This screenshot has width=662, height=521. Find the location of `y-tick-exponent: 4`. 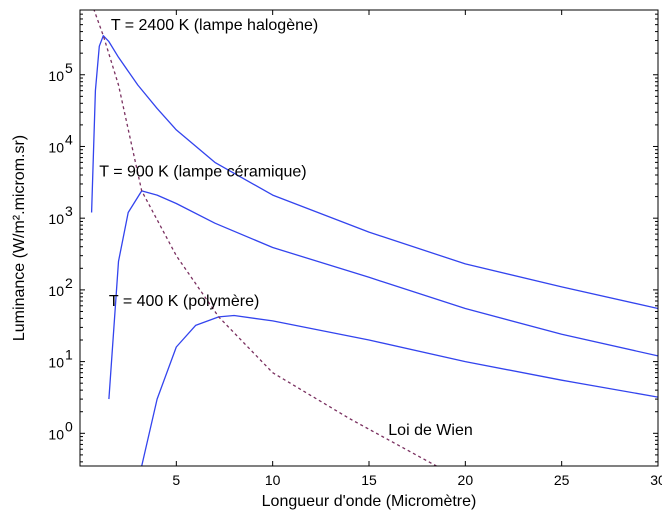

y-tick-exponent: 4 is located at coordinates (69, 139).